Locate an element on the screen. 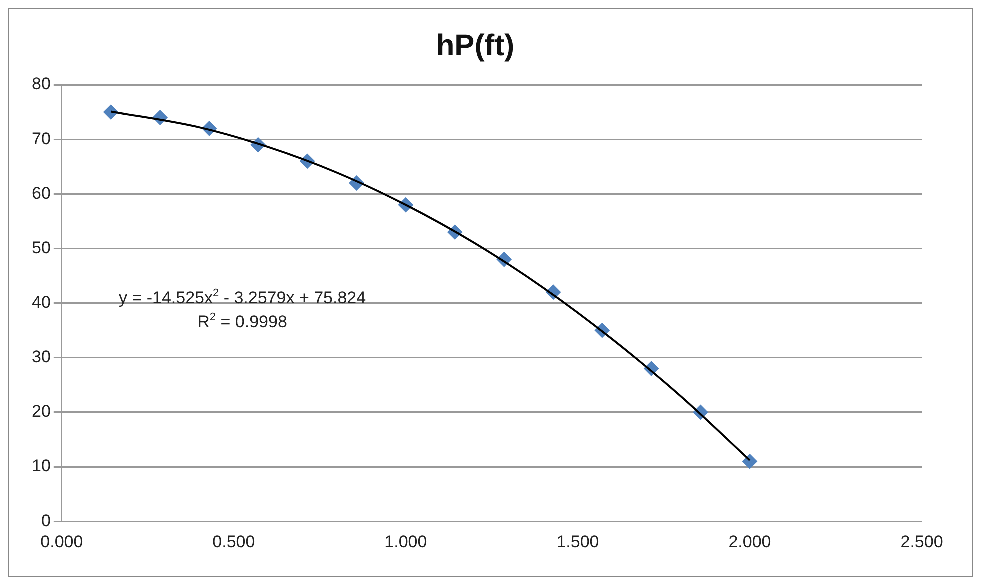 The height and width of the screenshot is (585, 981). y-tick-label: 10 is located at coordinates (41, 466).